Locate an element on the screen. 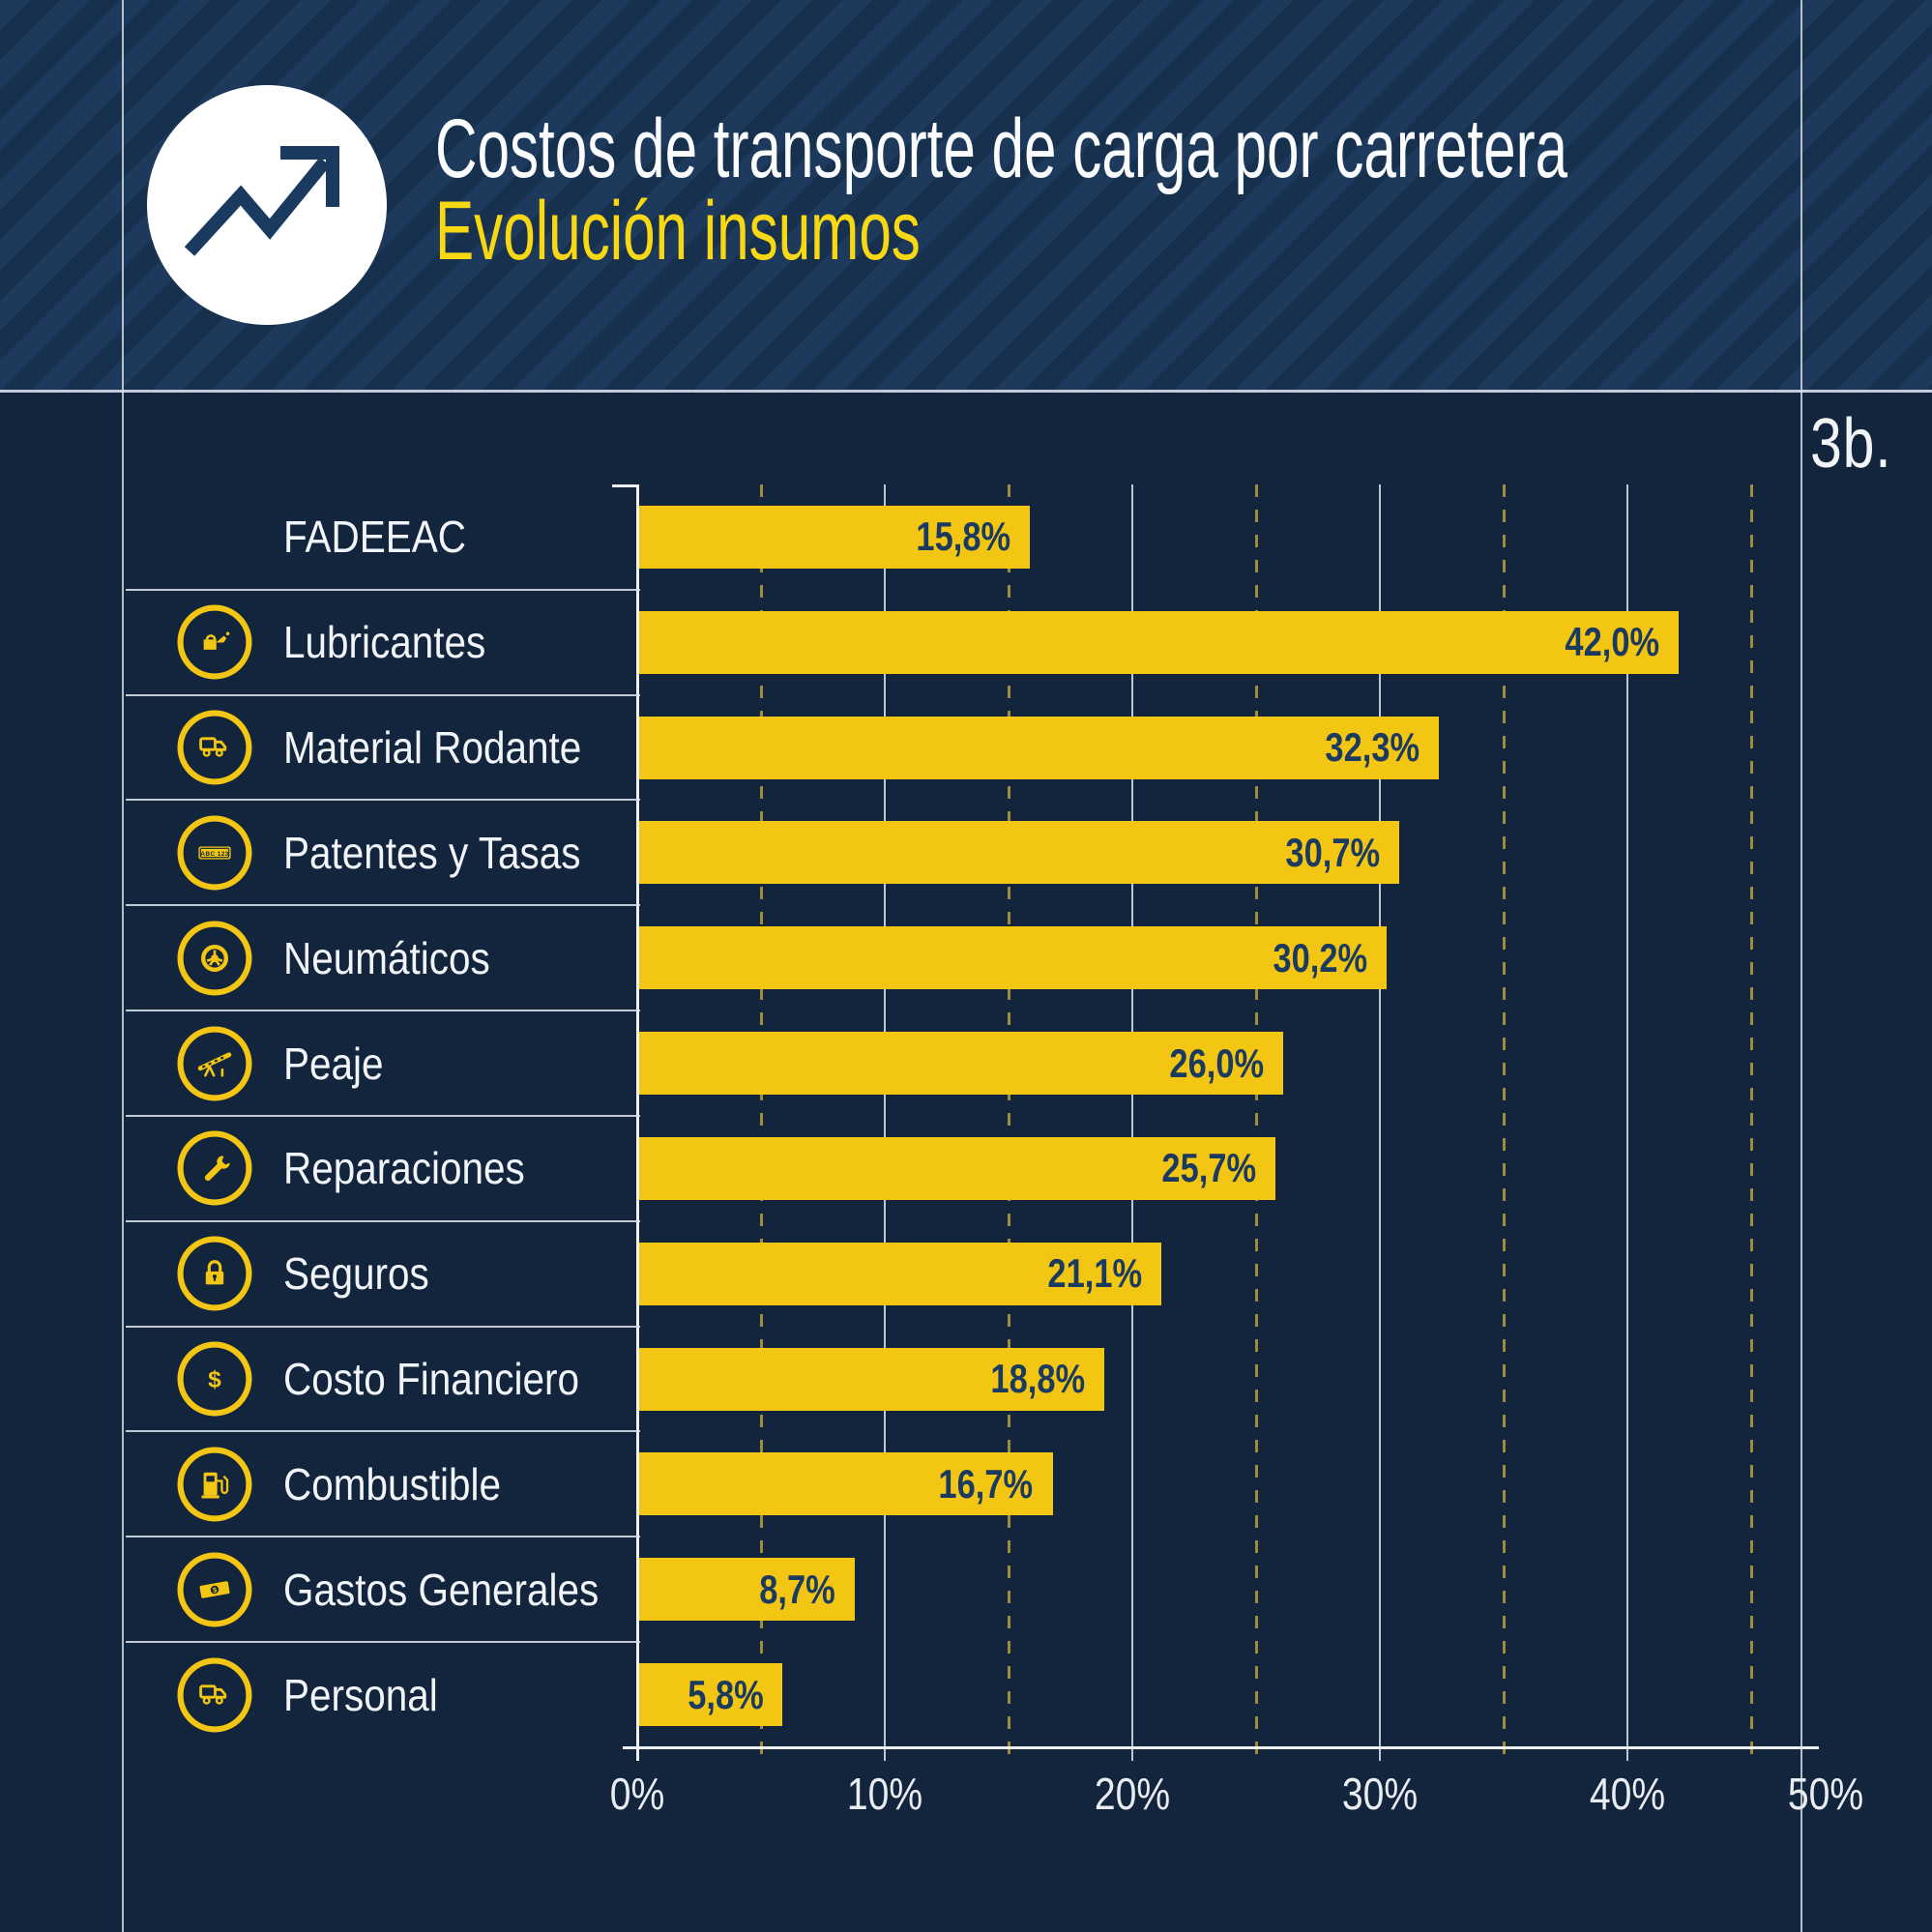 The height and width of the screenshot is (1932, 1932). category-label: Combustible is located at coordinates (392, 1483).